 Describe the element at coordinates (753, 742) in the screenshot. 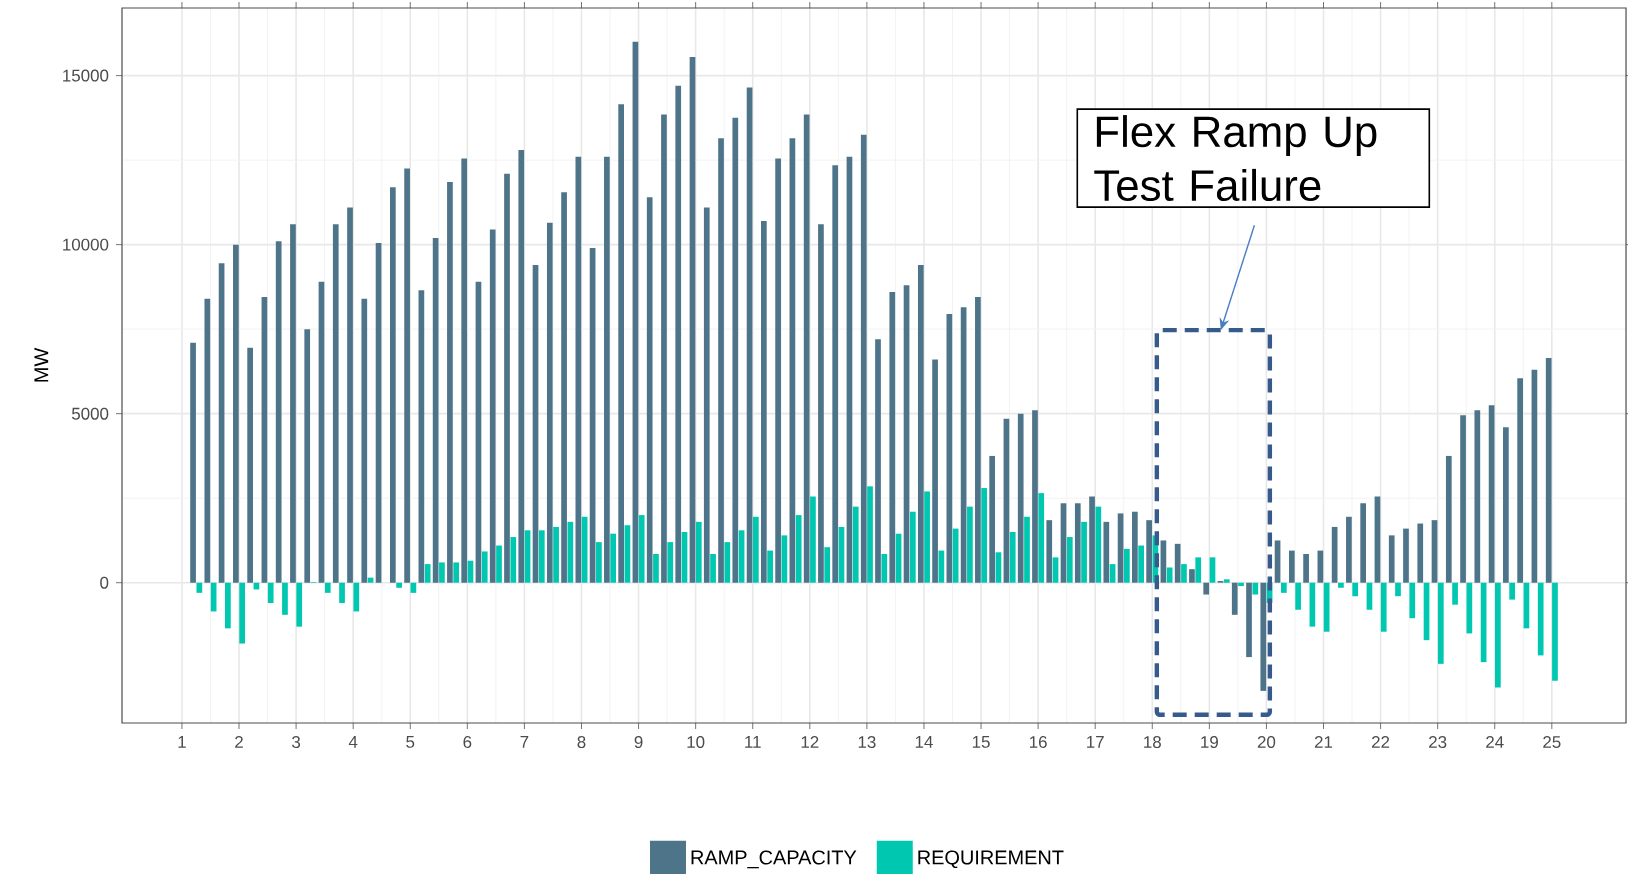

I see `x-tick-label: 11` at that location.